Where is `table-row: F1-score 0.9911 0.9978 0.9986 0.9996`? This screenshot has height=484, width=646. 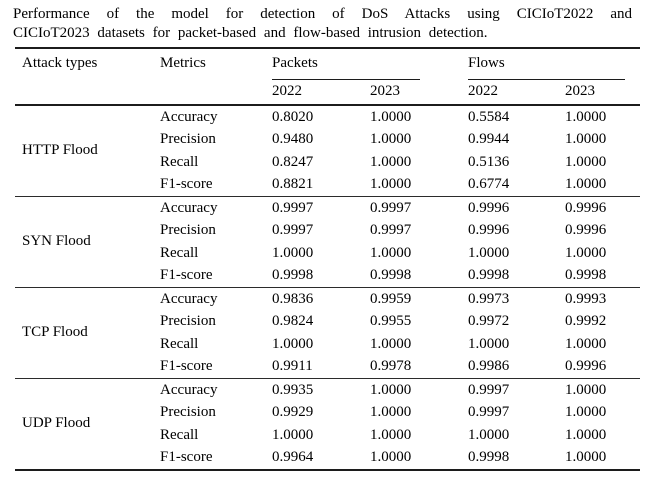 table-row: F1-score 0.9911 0.9978 0.9986 0.9996 is located at coordinates (327, 366).